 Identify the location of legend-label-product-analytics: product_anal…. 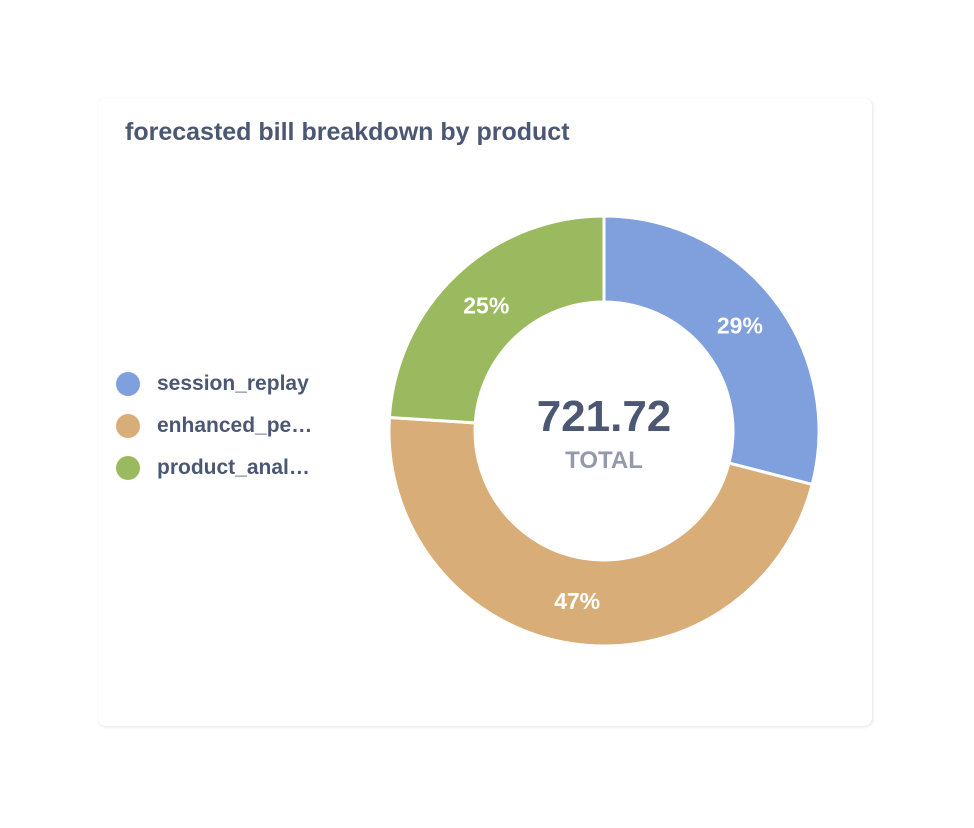
(233, 467).